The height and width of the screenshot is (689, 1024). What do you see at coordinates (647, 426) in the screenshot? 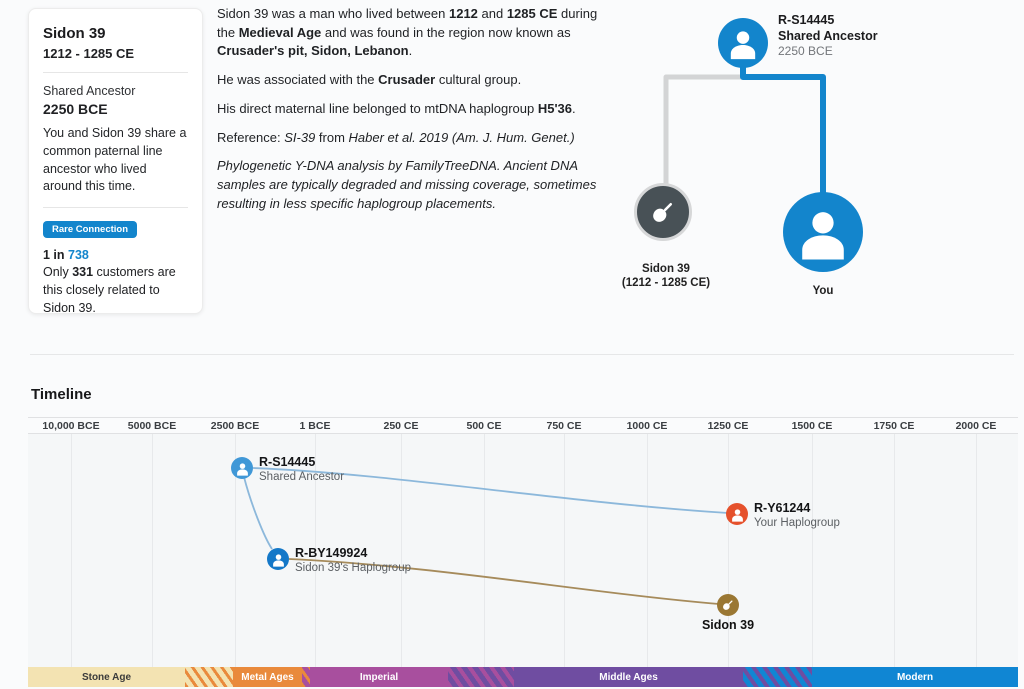
I see `axis-tick: 1000 CE` at bounding box center [647, 426].